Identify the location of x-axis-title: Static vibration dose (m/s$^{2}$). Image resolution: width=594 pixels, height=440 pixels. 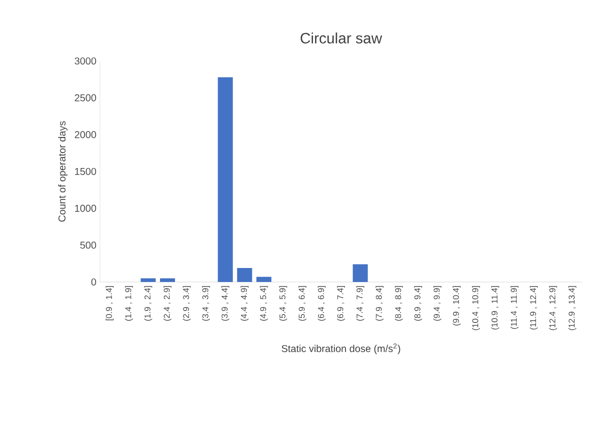
(341, 349).